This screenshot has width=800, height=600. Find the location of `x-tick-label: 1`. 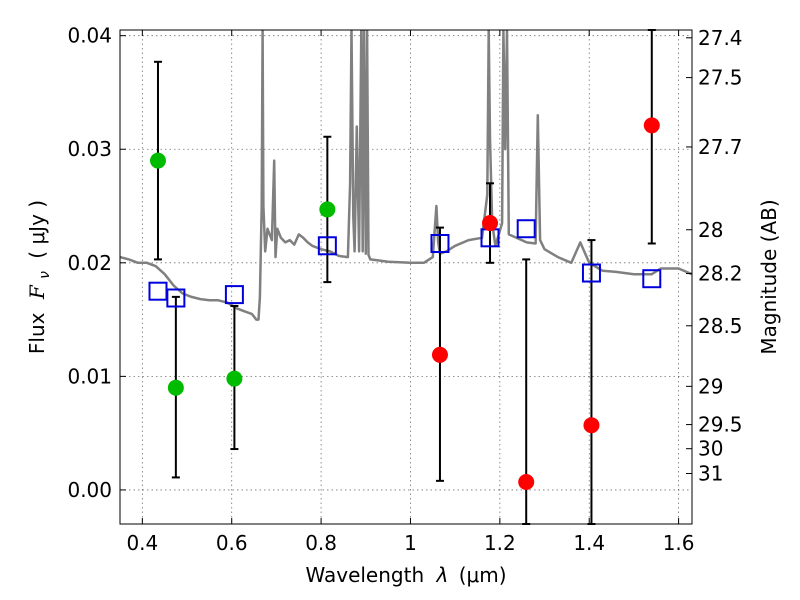

x-tick-label: 1 is located at coordinates (410, 543).